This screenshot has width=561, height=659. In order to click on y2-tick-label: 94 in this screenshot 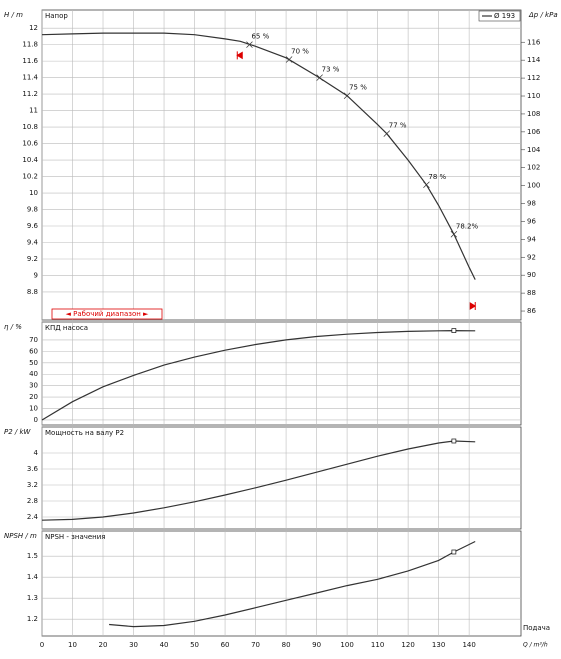, I will do `click(531, 239)`.